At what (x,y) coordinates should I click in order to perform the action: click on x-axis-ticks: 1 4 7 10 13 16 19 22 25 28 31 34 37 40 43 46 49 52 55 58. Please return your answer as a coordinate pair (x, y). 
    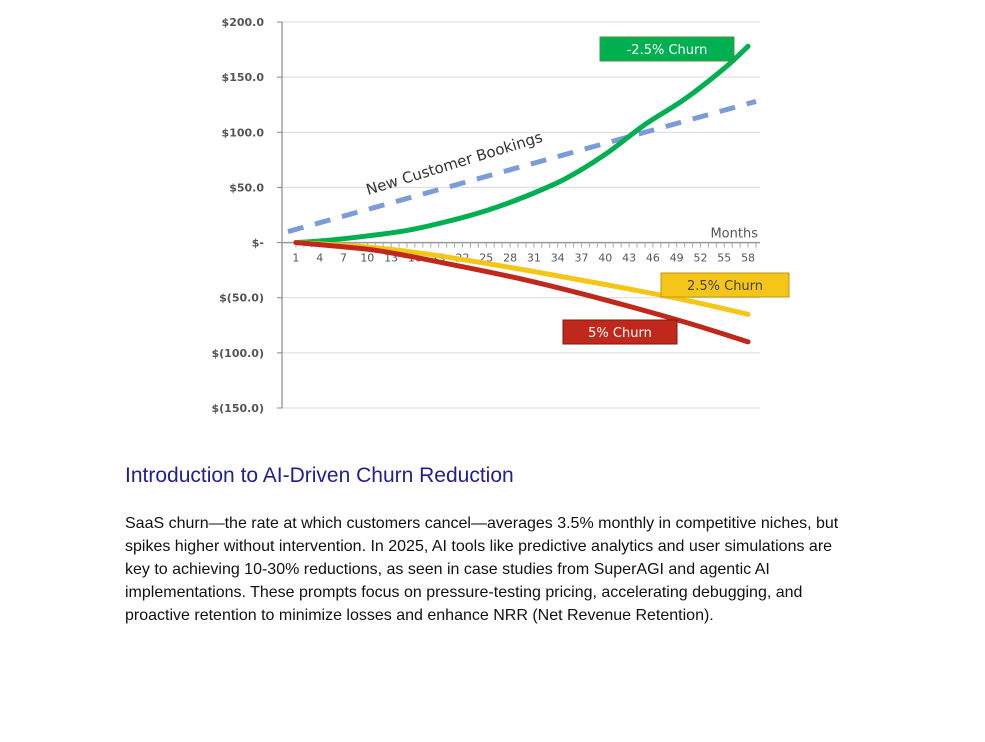
    Looking at the image, I should click on (523, 258).